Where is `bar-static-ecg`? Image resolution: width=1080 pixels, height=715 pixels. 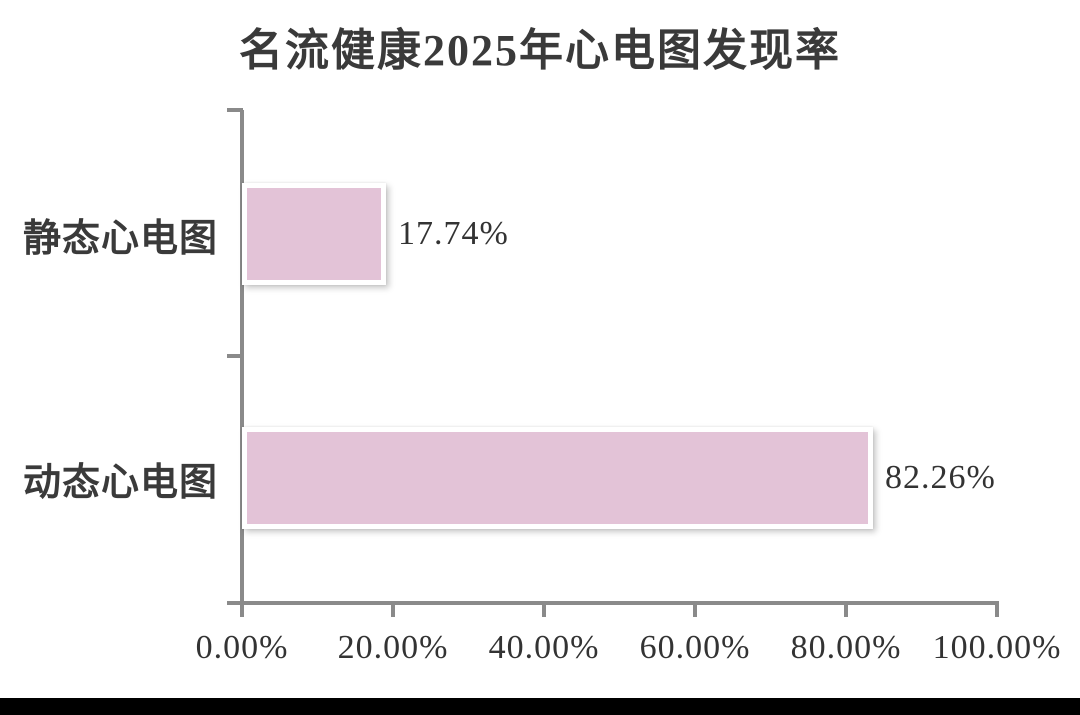 bar-static-ecg is located at coordinates (314, 234).